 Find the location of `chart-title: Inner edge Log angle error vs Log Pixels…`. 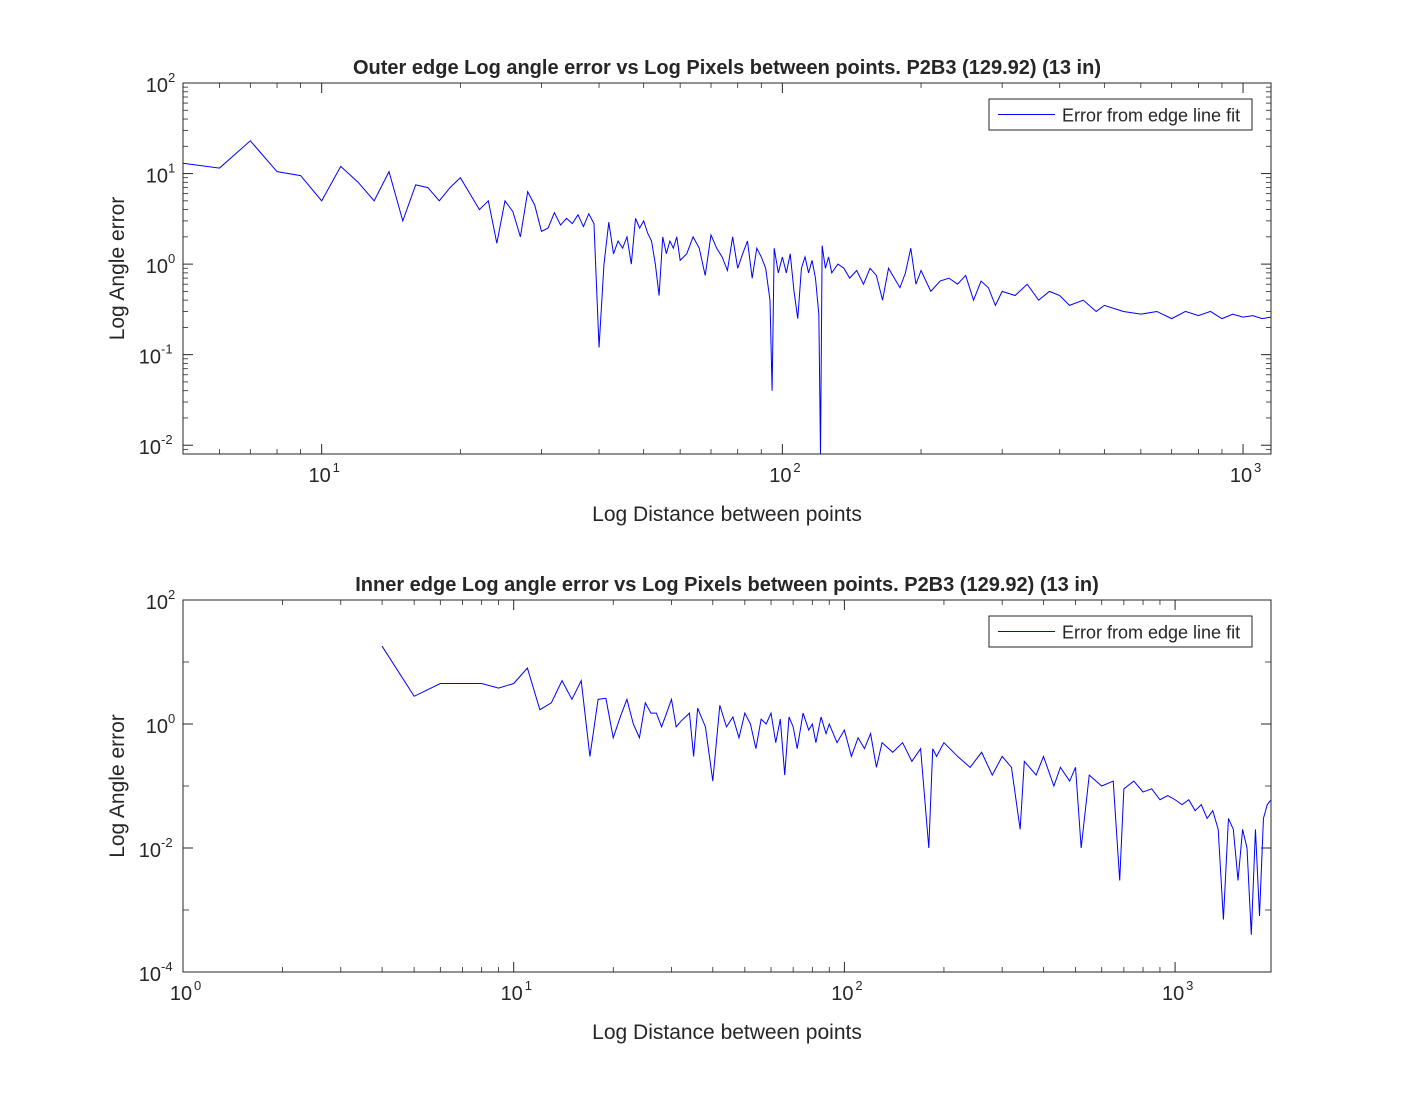

chart-title: Inner edge Log angle error vs Log Pixels… is located at coordinates (727, 585).